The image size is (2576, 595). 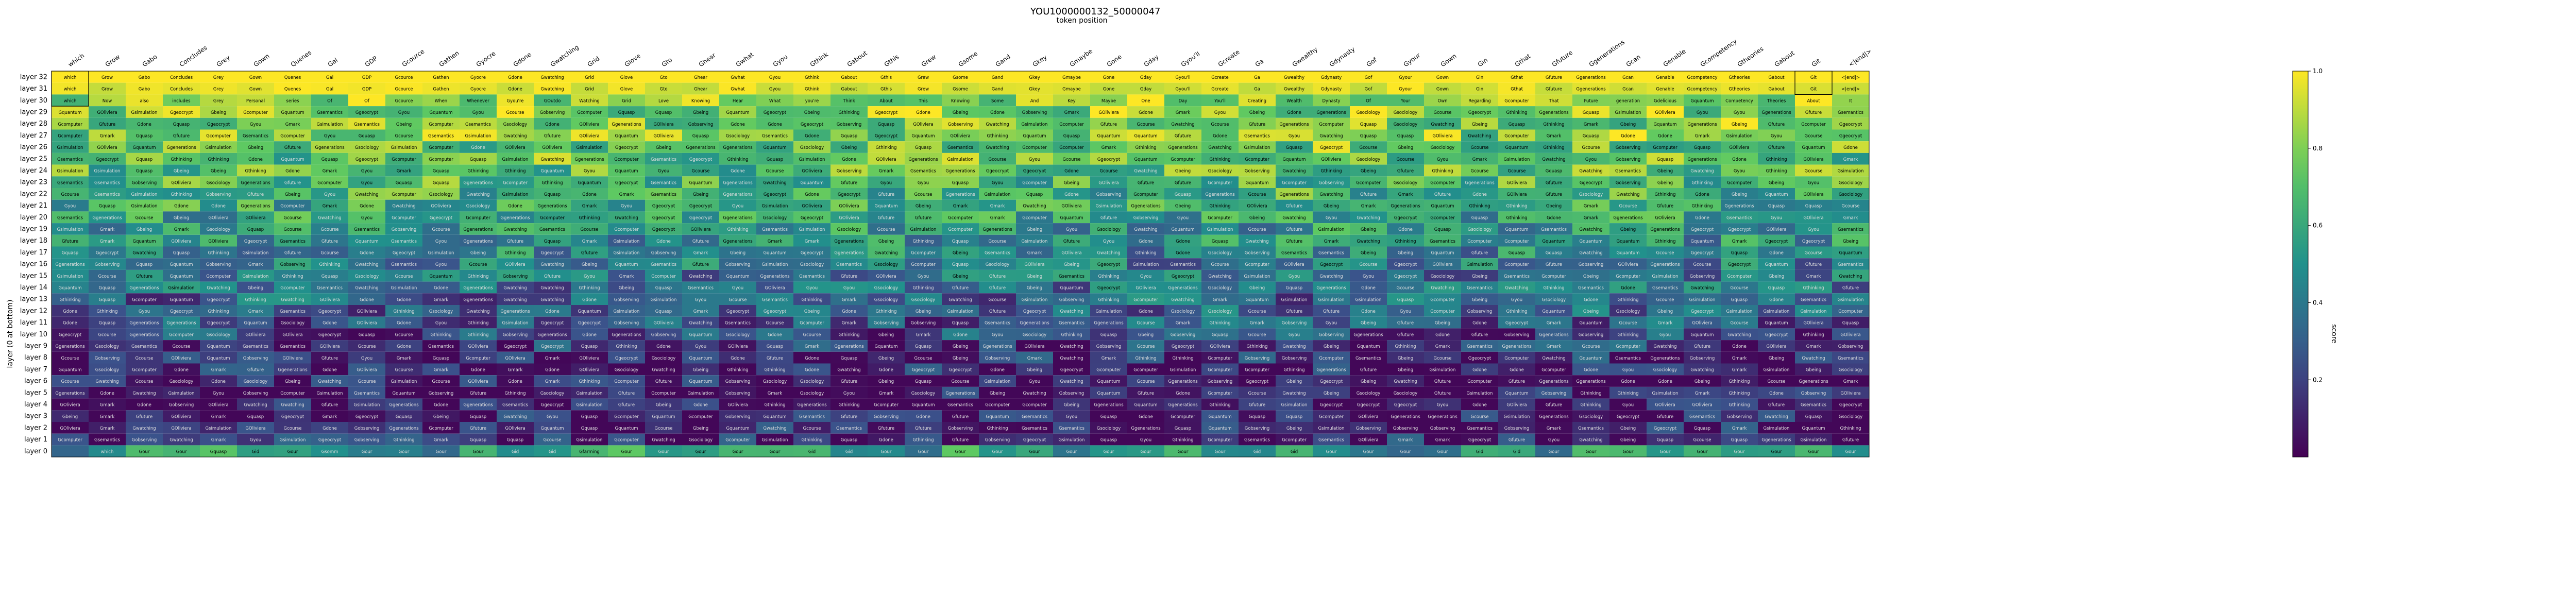 I want to click on cell-token-label: Gobserving, so click(x=515, y=276).